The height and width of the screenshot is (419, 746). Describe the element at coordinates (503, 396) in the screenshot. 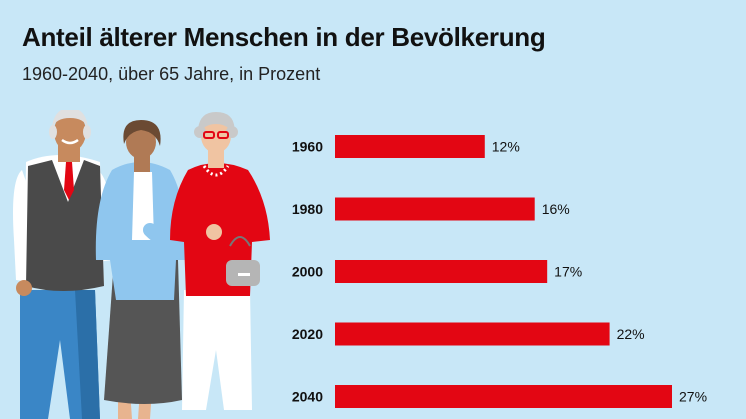

I see `bar-2040` at that location.